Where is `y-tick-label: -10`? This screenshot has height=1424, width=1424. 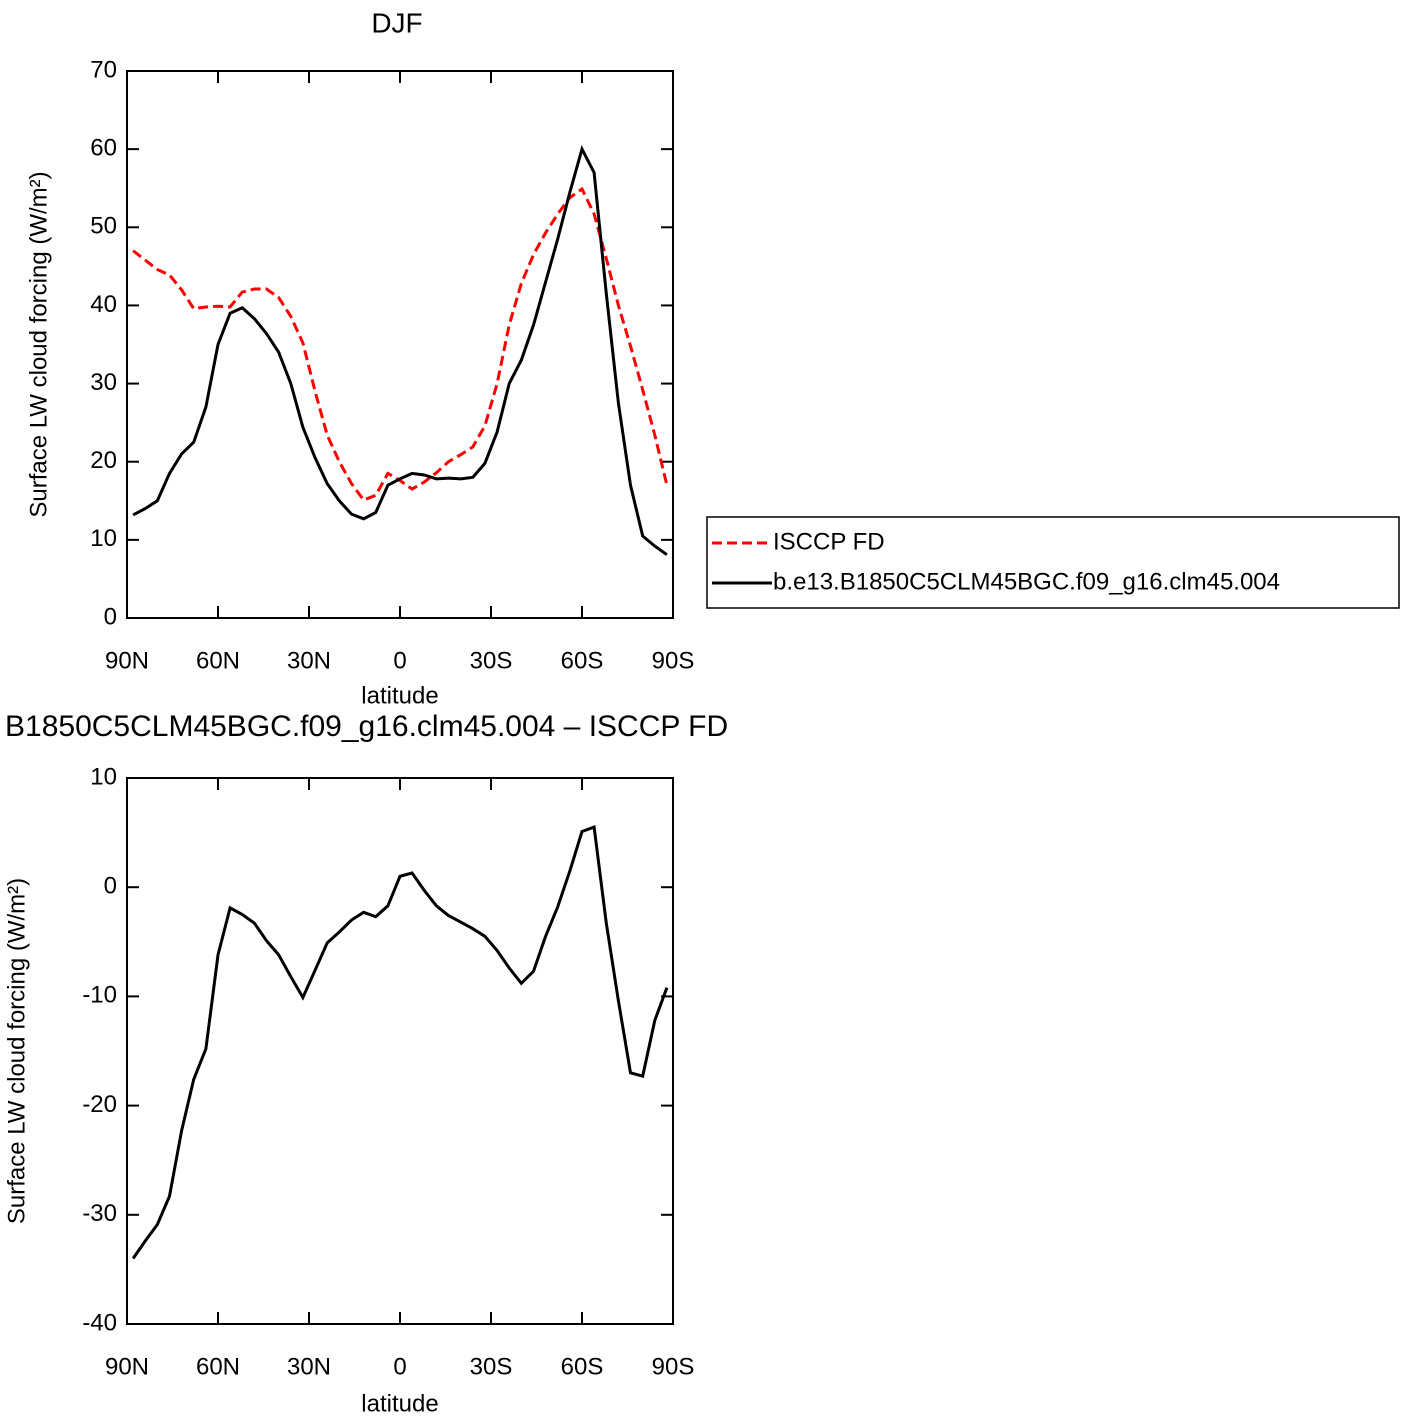 y-tick-label: -10 is located at coordinates (99, 995).